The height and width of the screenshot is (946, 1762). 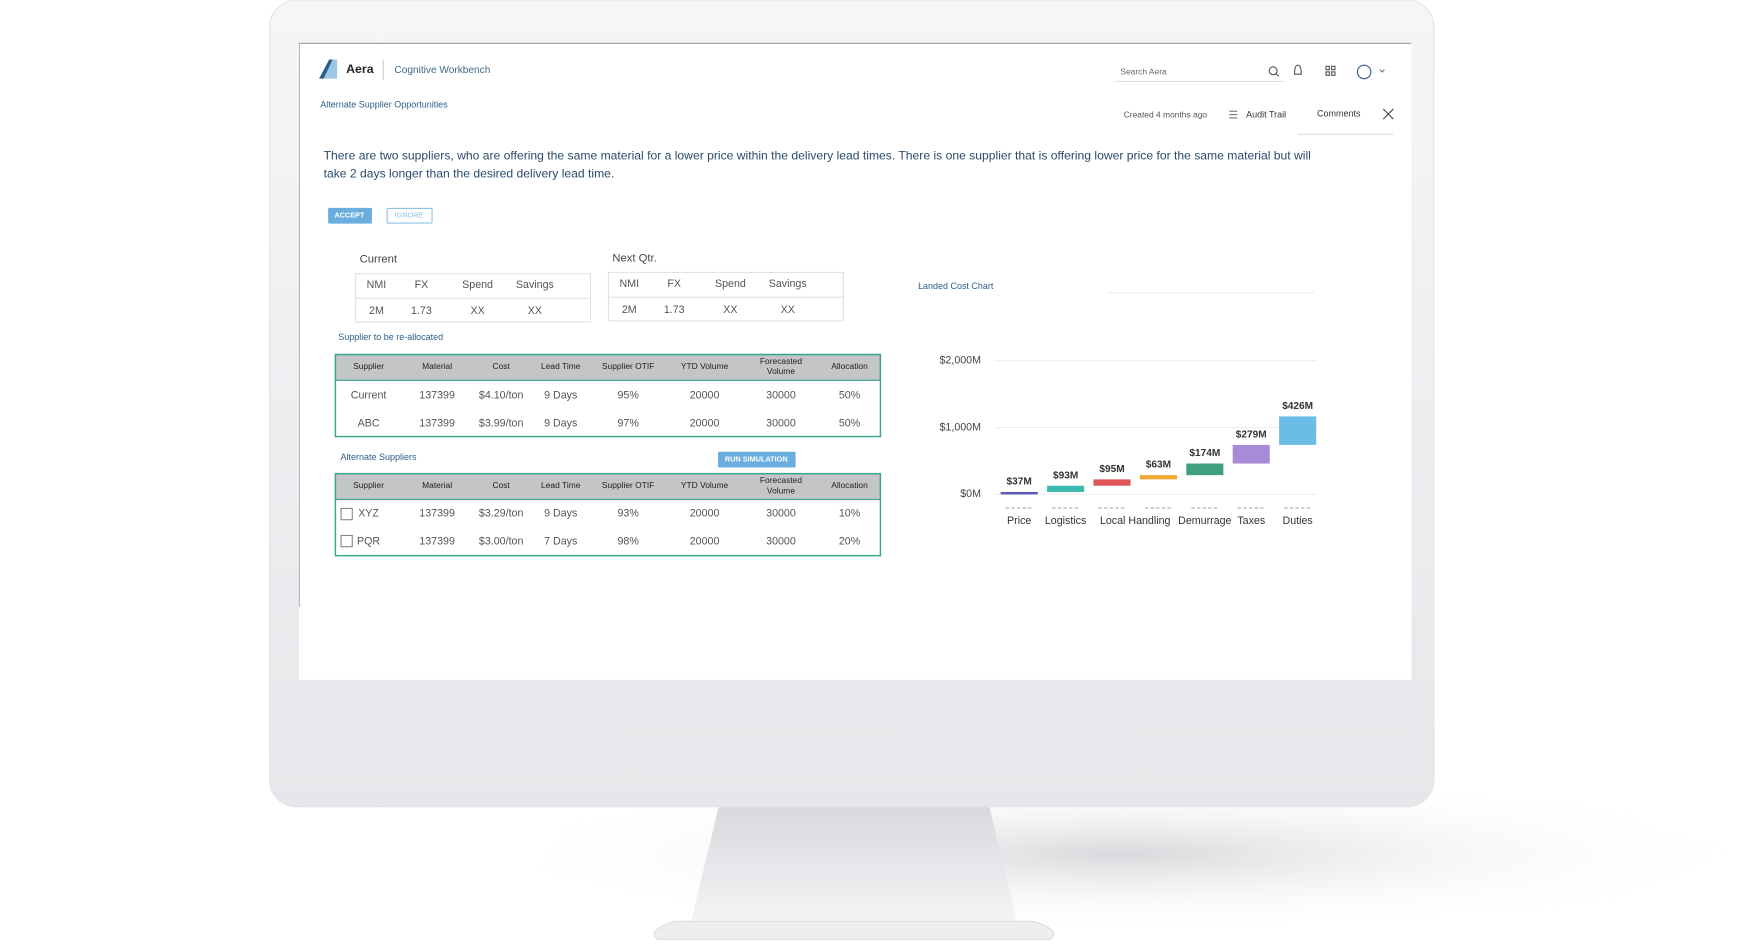 What do you see at coordinates (378, 259) in the screenshot?
I see `section-title: Current` at bounding box center [378, 259].